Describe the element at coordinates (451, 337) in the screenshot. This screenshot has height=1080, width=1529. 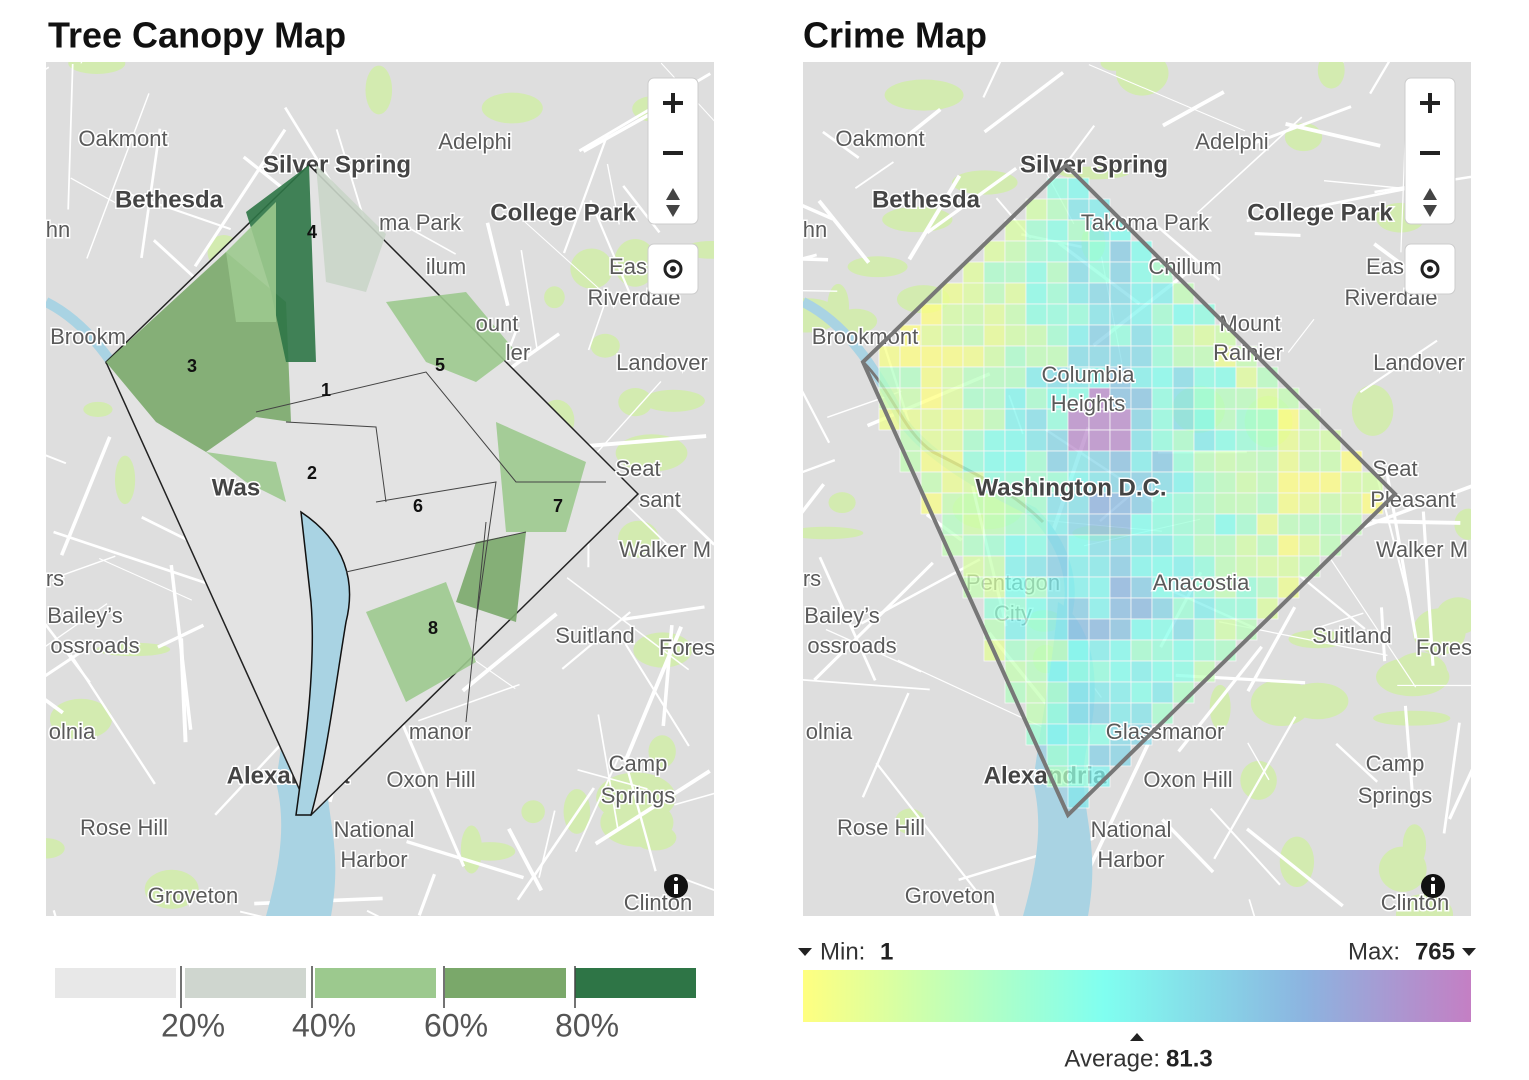
I see `canopy-area` at that location.